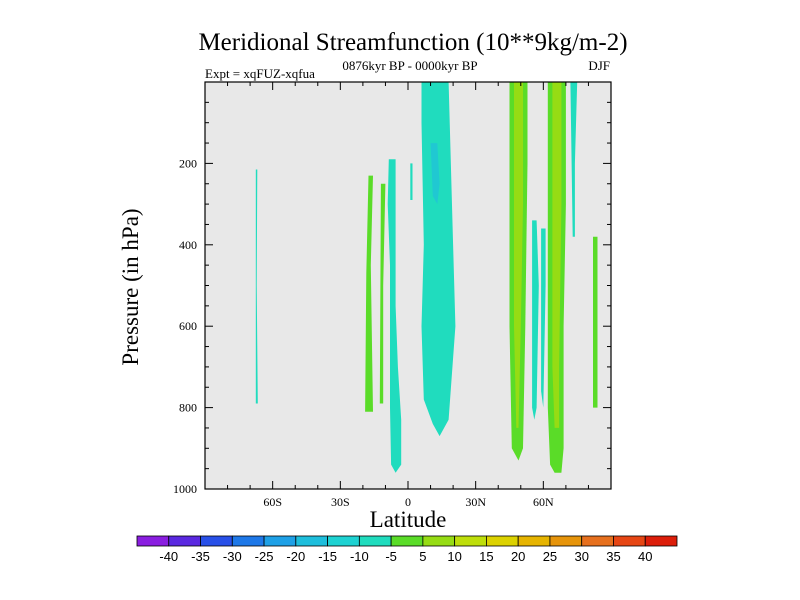  Describe the element at coordinates (188, 163) in the screenshot. I see `y-tick-label: 200` at that location.